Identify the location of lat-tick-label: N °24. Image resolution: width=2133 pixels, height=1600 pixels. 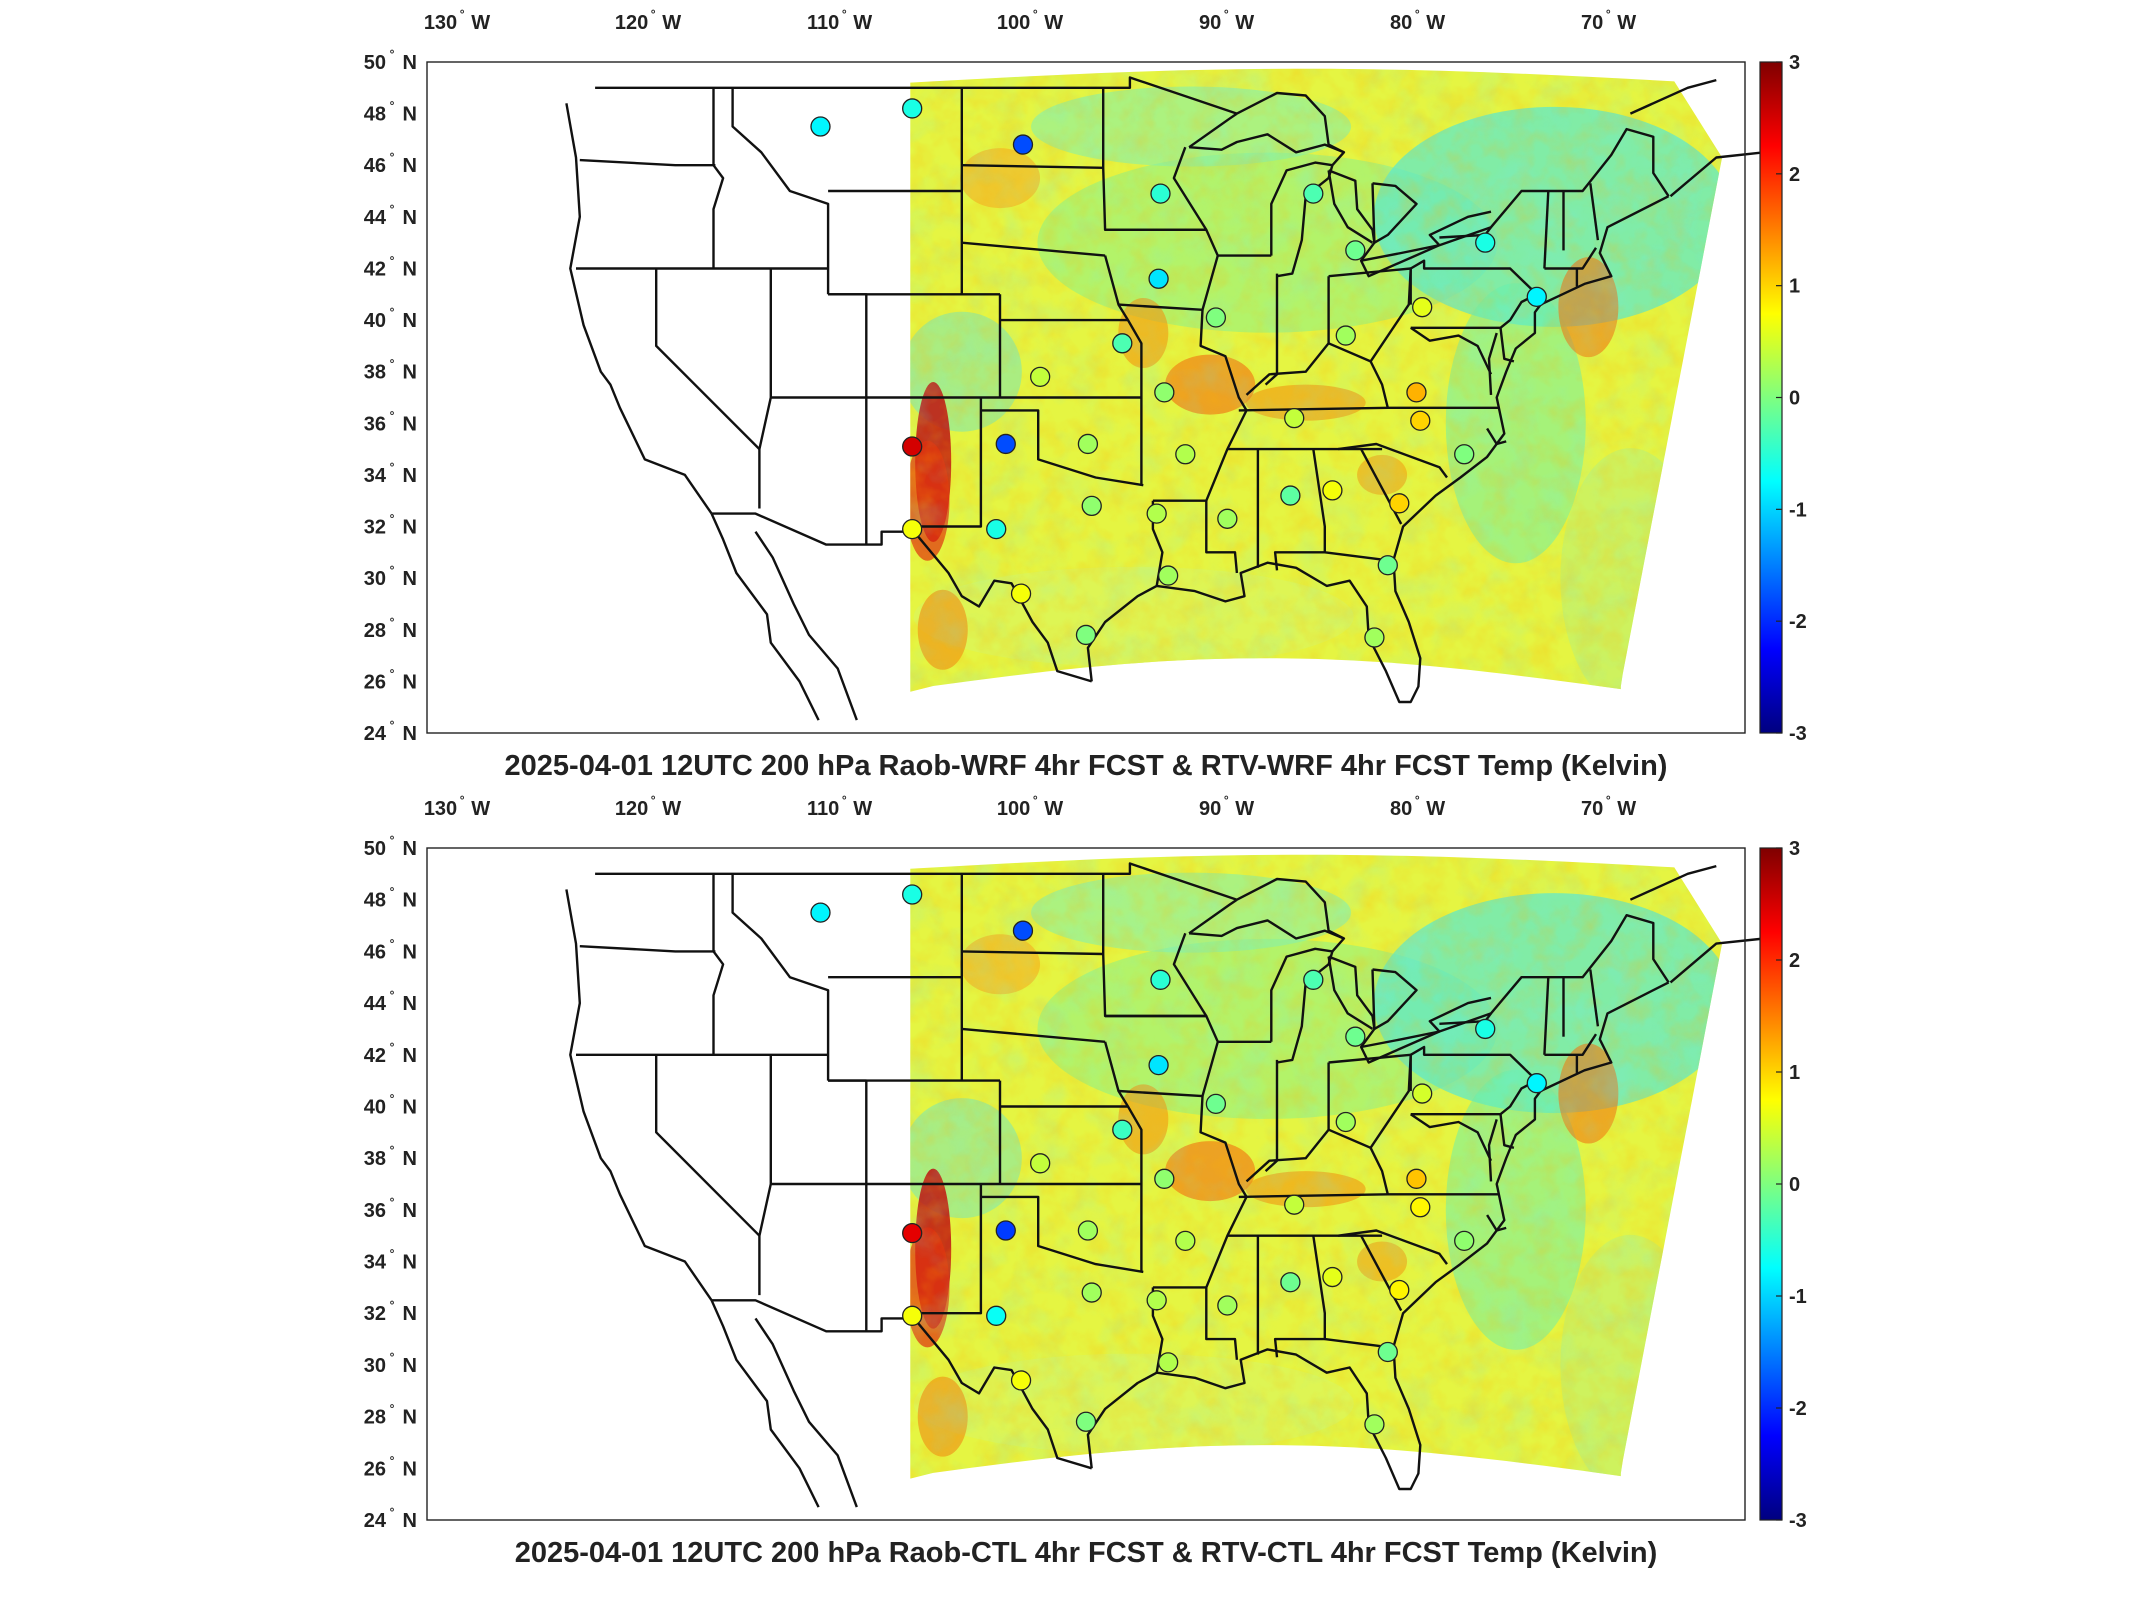
(390, 1518).